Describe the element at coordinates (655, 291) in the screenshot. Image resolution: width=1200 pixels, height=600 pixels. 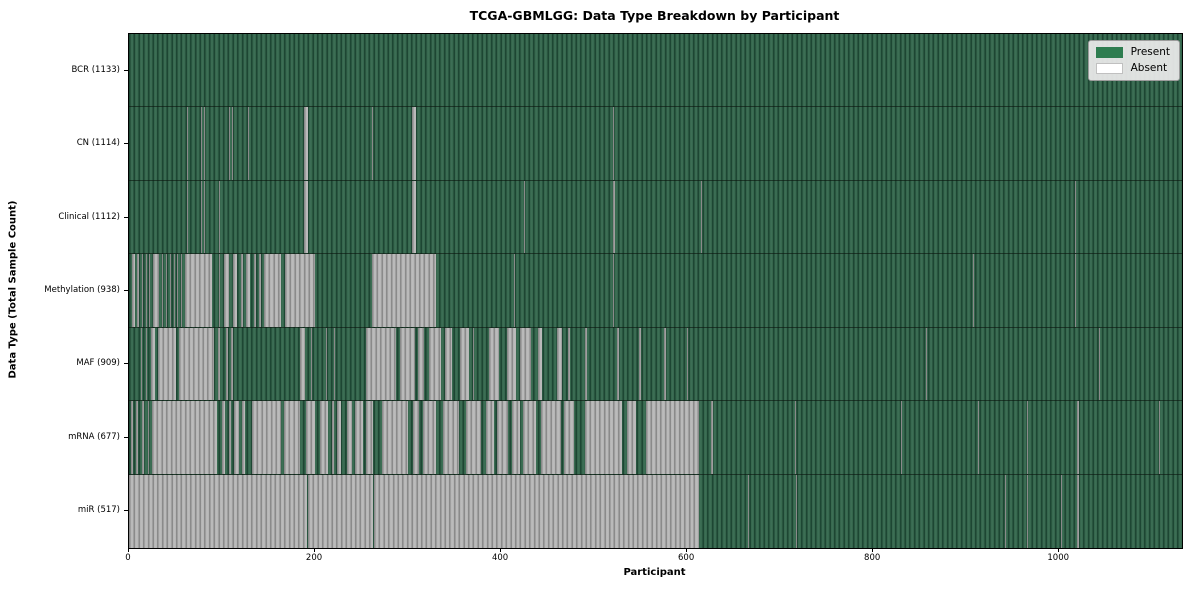
I see `row-methylation` at that location.